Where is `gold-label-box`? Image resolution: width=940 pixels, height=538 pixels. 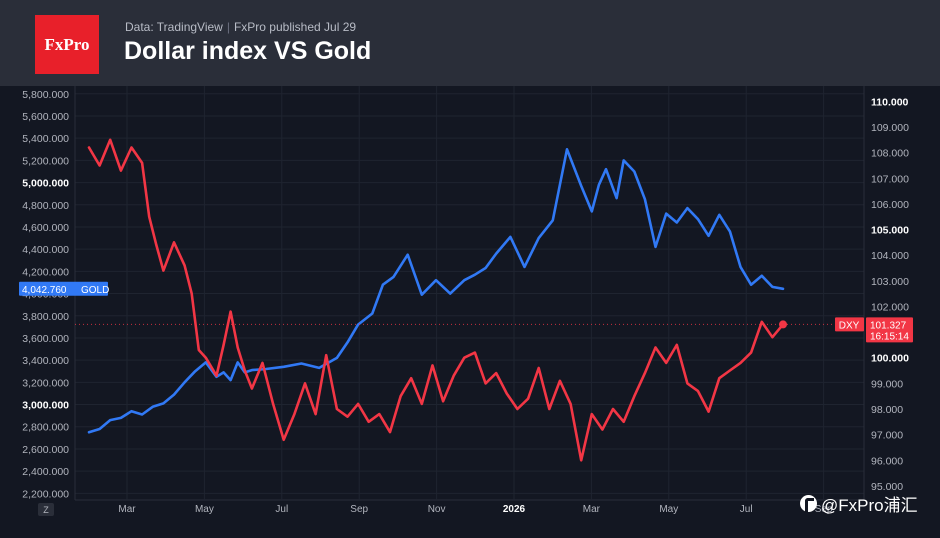 gold-label-box is located at coordinates (63, 288).